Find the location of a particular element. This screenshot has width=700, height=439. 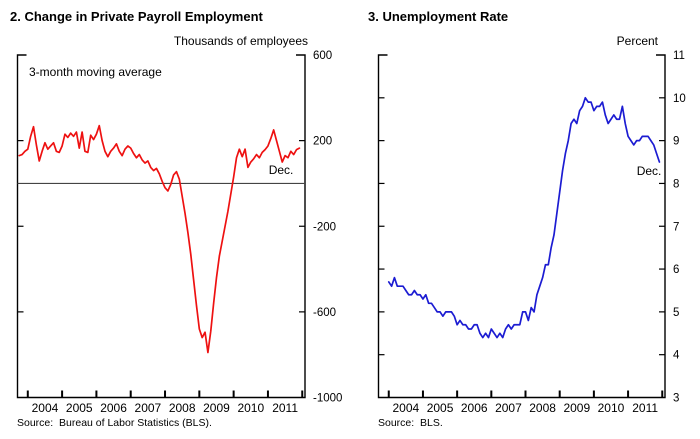

moving-average-annotation: 3-month moving average is located at coordinates (95, 72).